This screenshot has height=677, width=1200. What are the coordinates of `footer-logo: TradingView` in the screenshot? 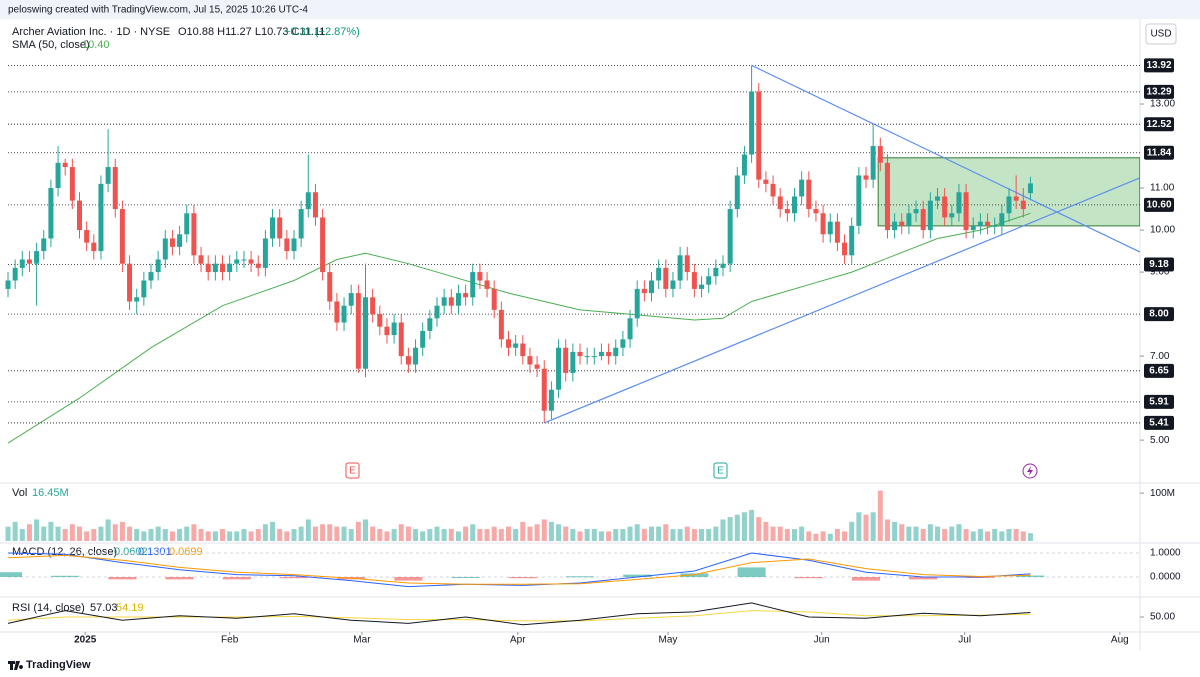 It's located at (49, 665).